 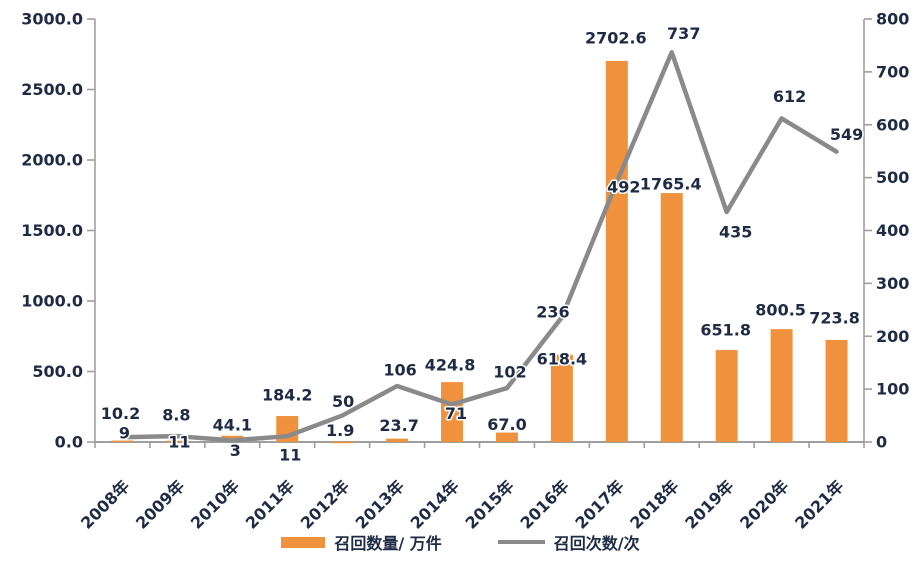 What do you see at coordinates (552, 312) in the screenshot?
I see `line-data-label: 236` at bounding box center [552, 312].